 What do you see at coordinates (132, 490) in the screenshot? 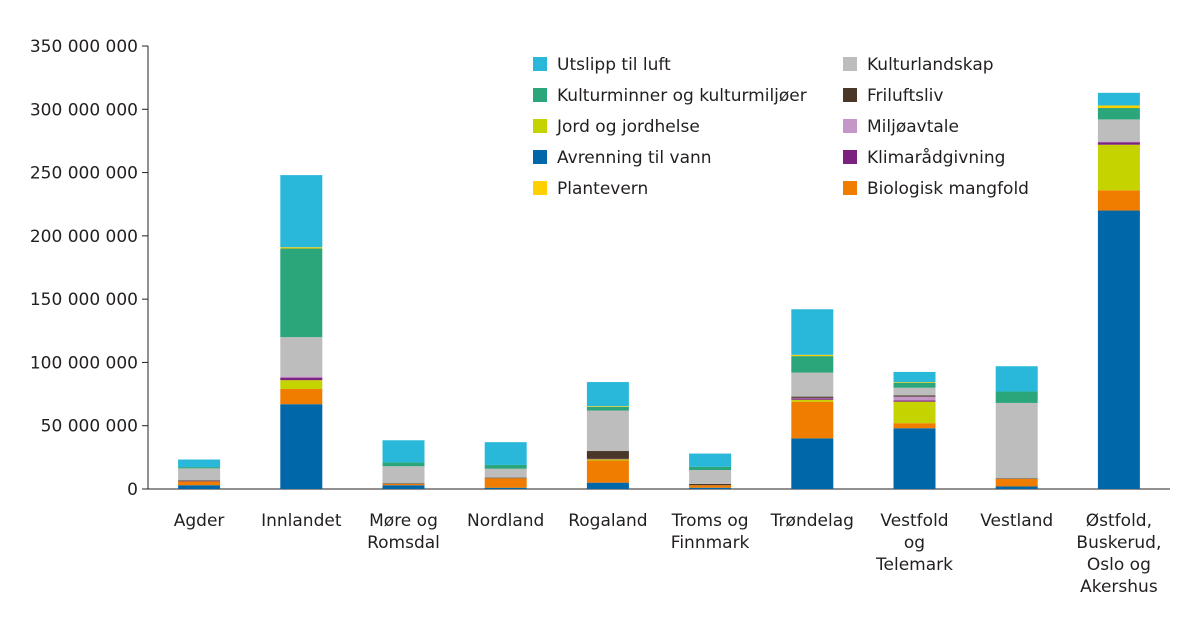
I see `y-tick-label: 0` at bounding box center [132, 490].